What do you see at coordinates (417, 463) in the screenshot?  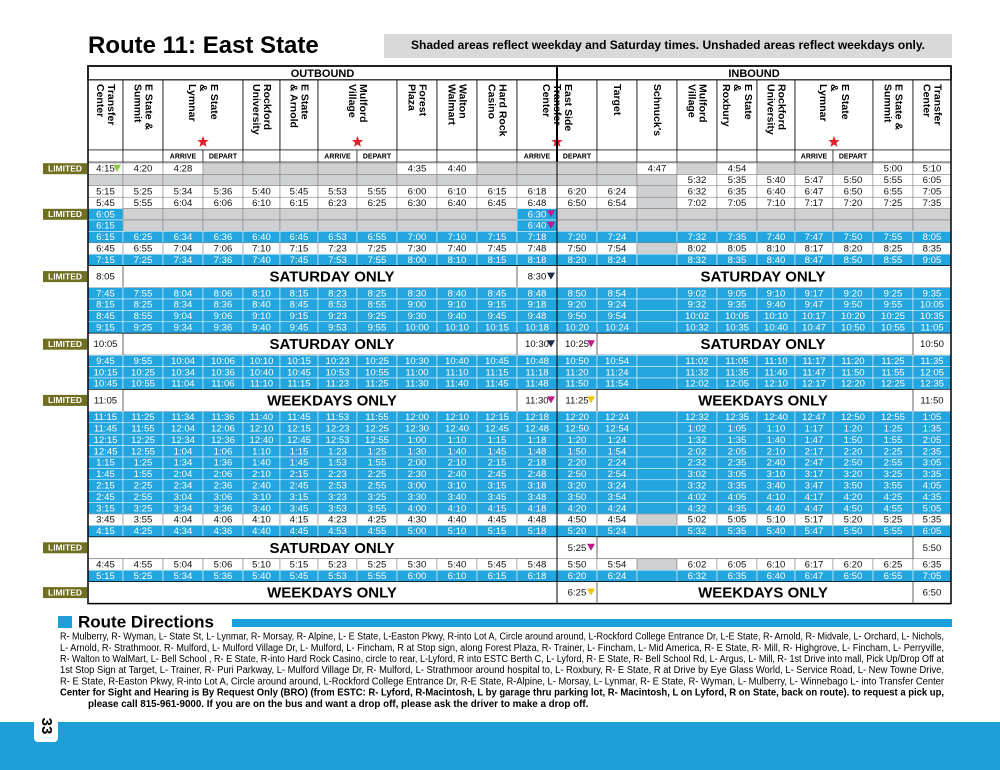 I see `time: 2:00` at bounding box center [417, 463].